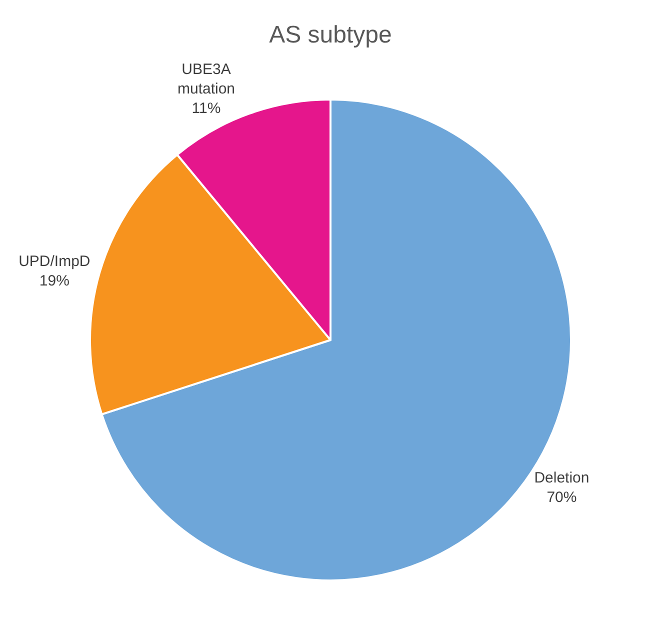 This screenshot has width=661, height=640. What do you see at coordinates (54, 281) in the screenshot?
I see `data-label: 19%` at bounding box center [54, 281].